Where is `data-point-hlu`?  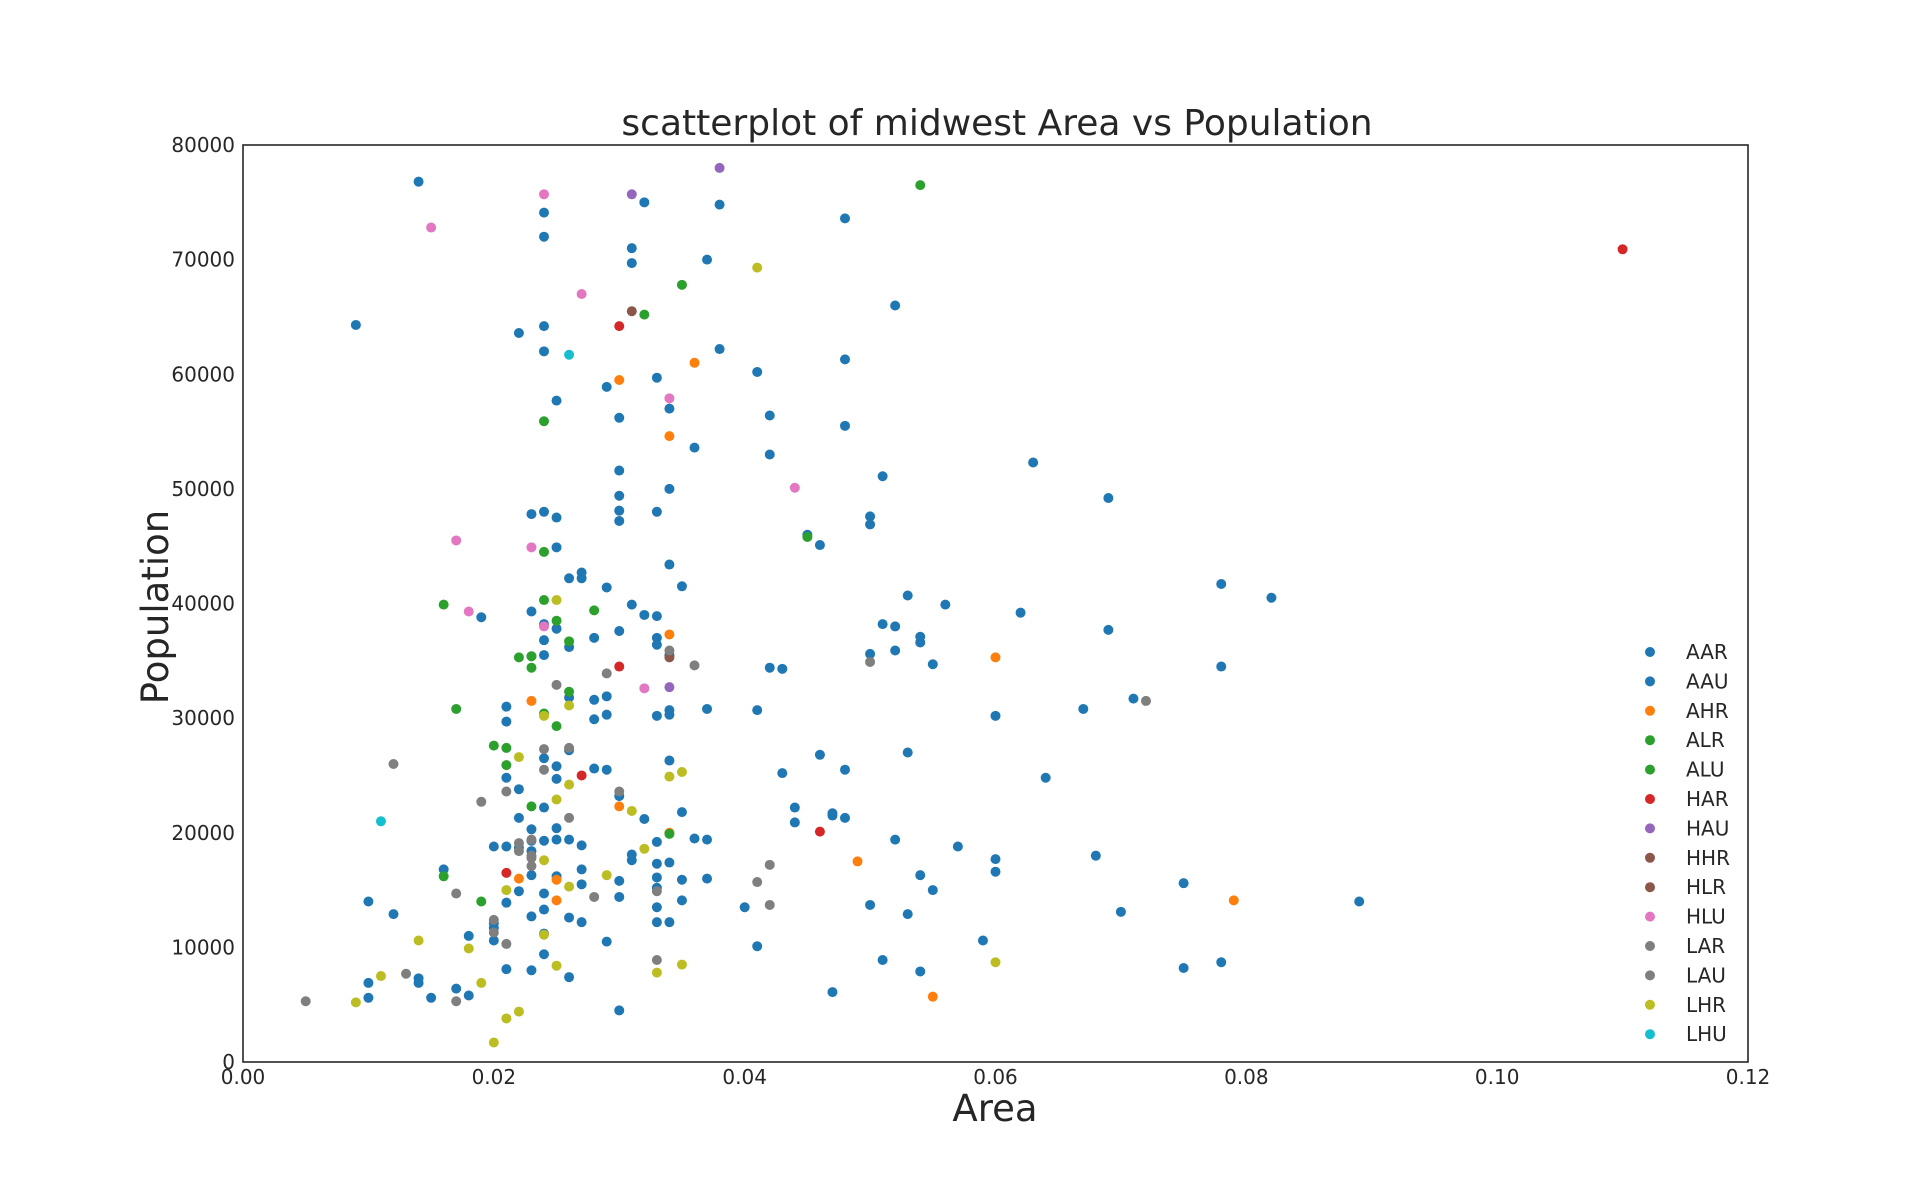
data-point-hlu is located at coordinates (544, 626).